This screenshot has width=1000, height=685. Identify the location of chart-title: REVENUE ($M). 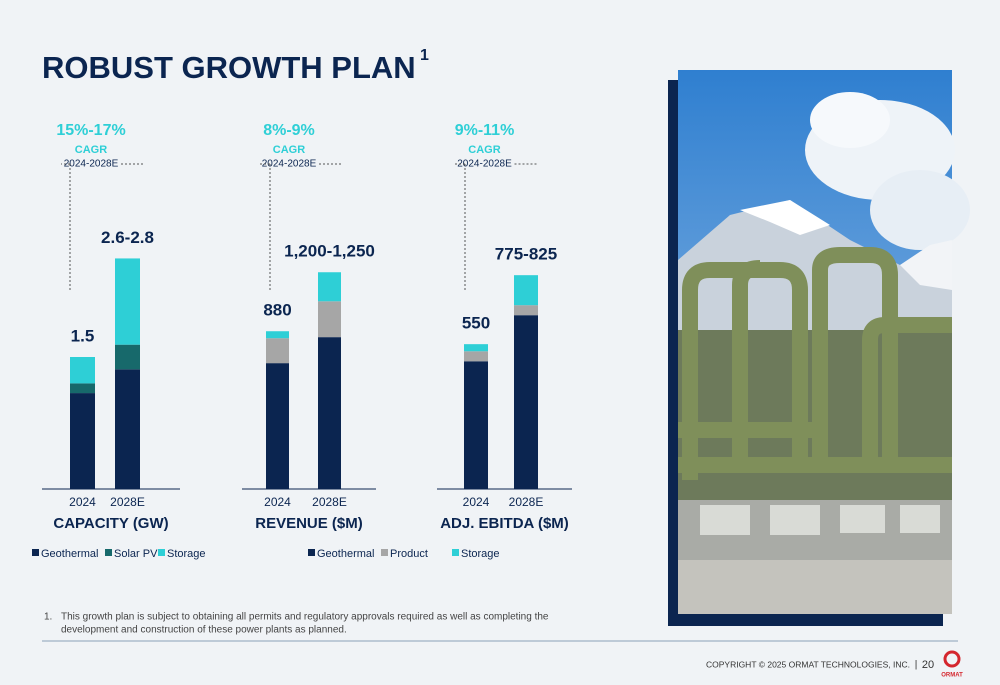
(309, 523).